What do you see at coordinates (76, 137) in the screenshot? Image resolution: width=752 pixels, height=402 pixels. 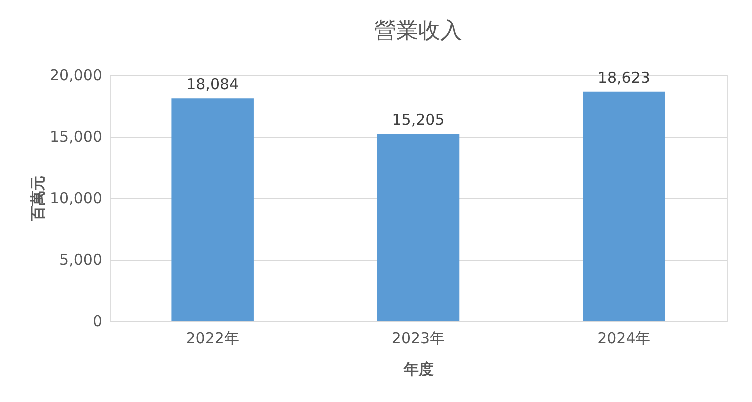 I see `y-tick-label: 15,000` at bounding box center [76, 137].